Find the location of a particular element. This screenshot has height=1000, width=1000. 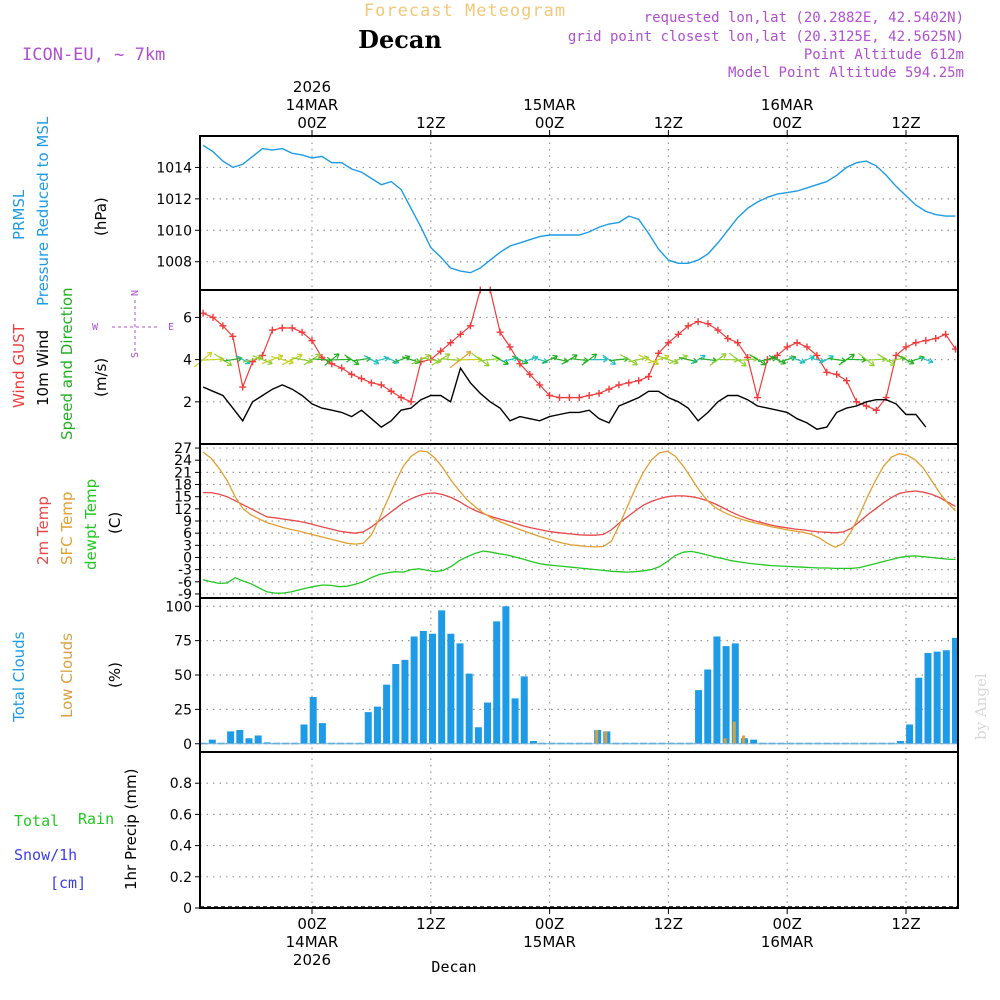

point-altitude: Point Altitude 612m is located at coordinates (884, 55).